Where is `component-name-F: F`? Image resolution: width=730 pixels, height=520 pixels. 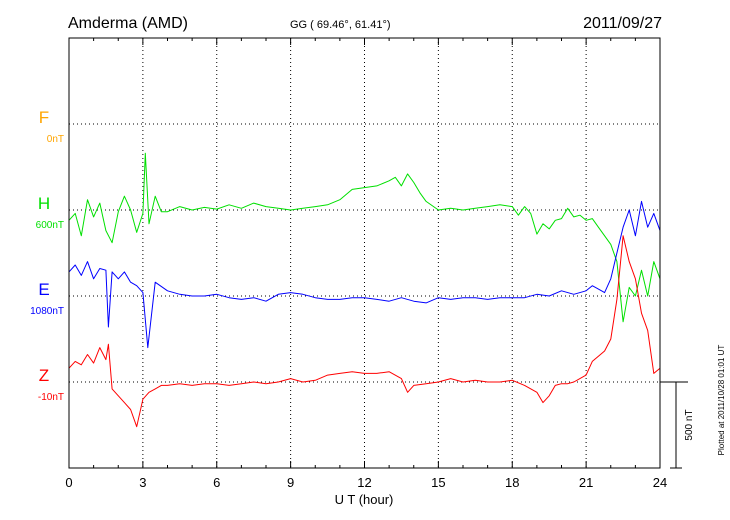 component-name-F: F is located at coordinates (44, 117).